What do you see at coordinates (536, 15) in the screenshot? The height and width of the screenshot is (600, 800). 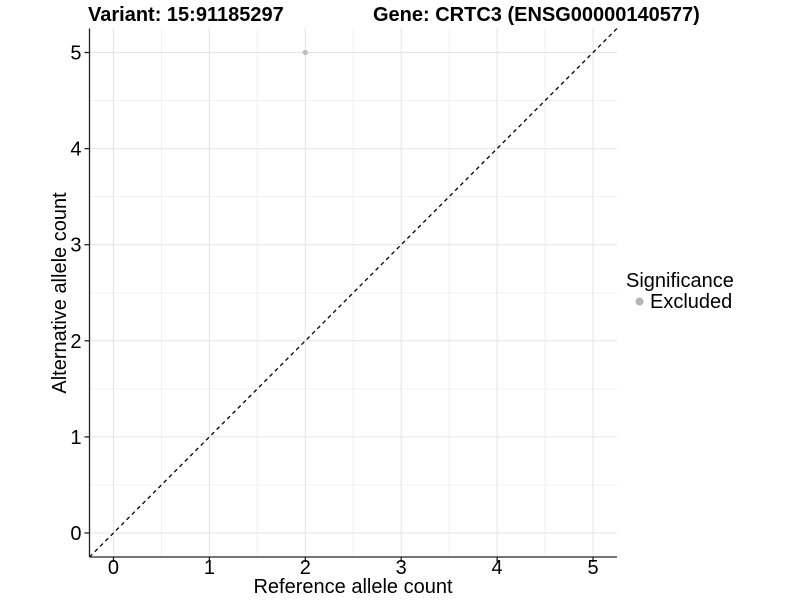 I see `plot-title-gene: Gene: CRTC3 (ENSG00000140577)` at bounding box center [536, 15].